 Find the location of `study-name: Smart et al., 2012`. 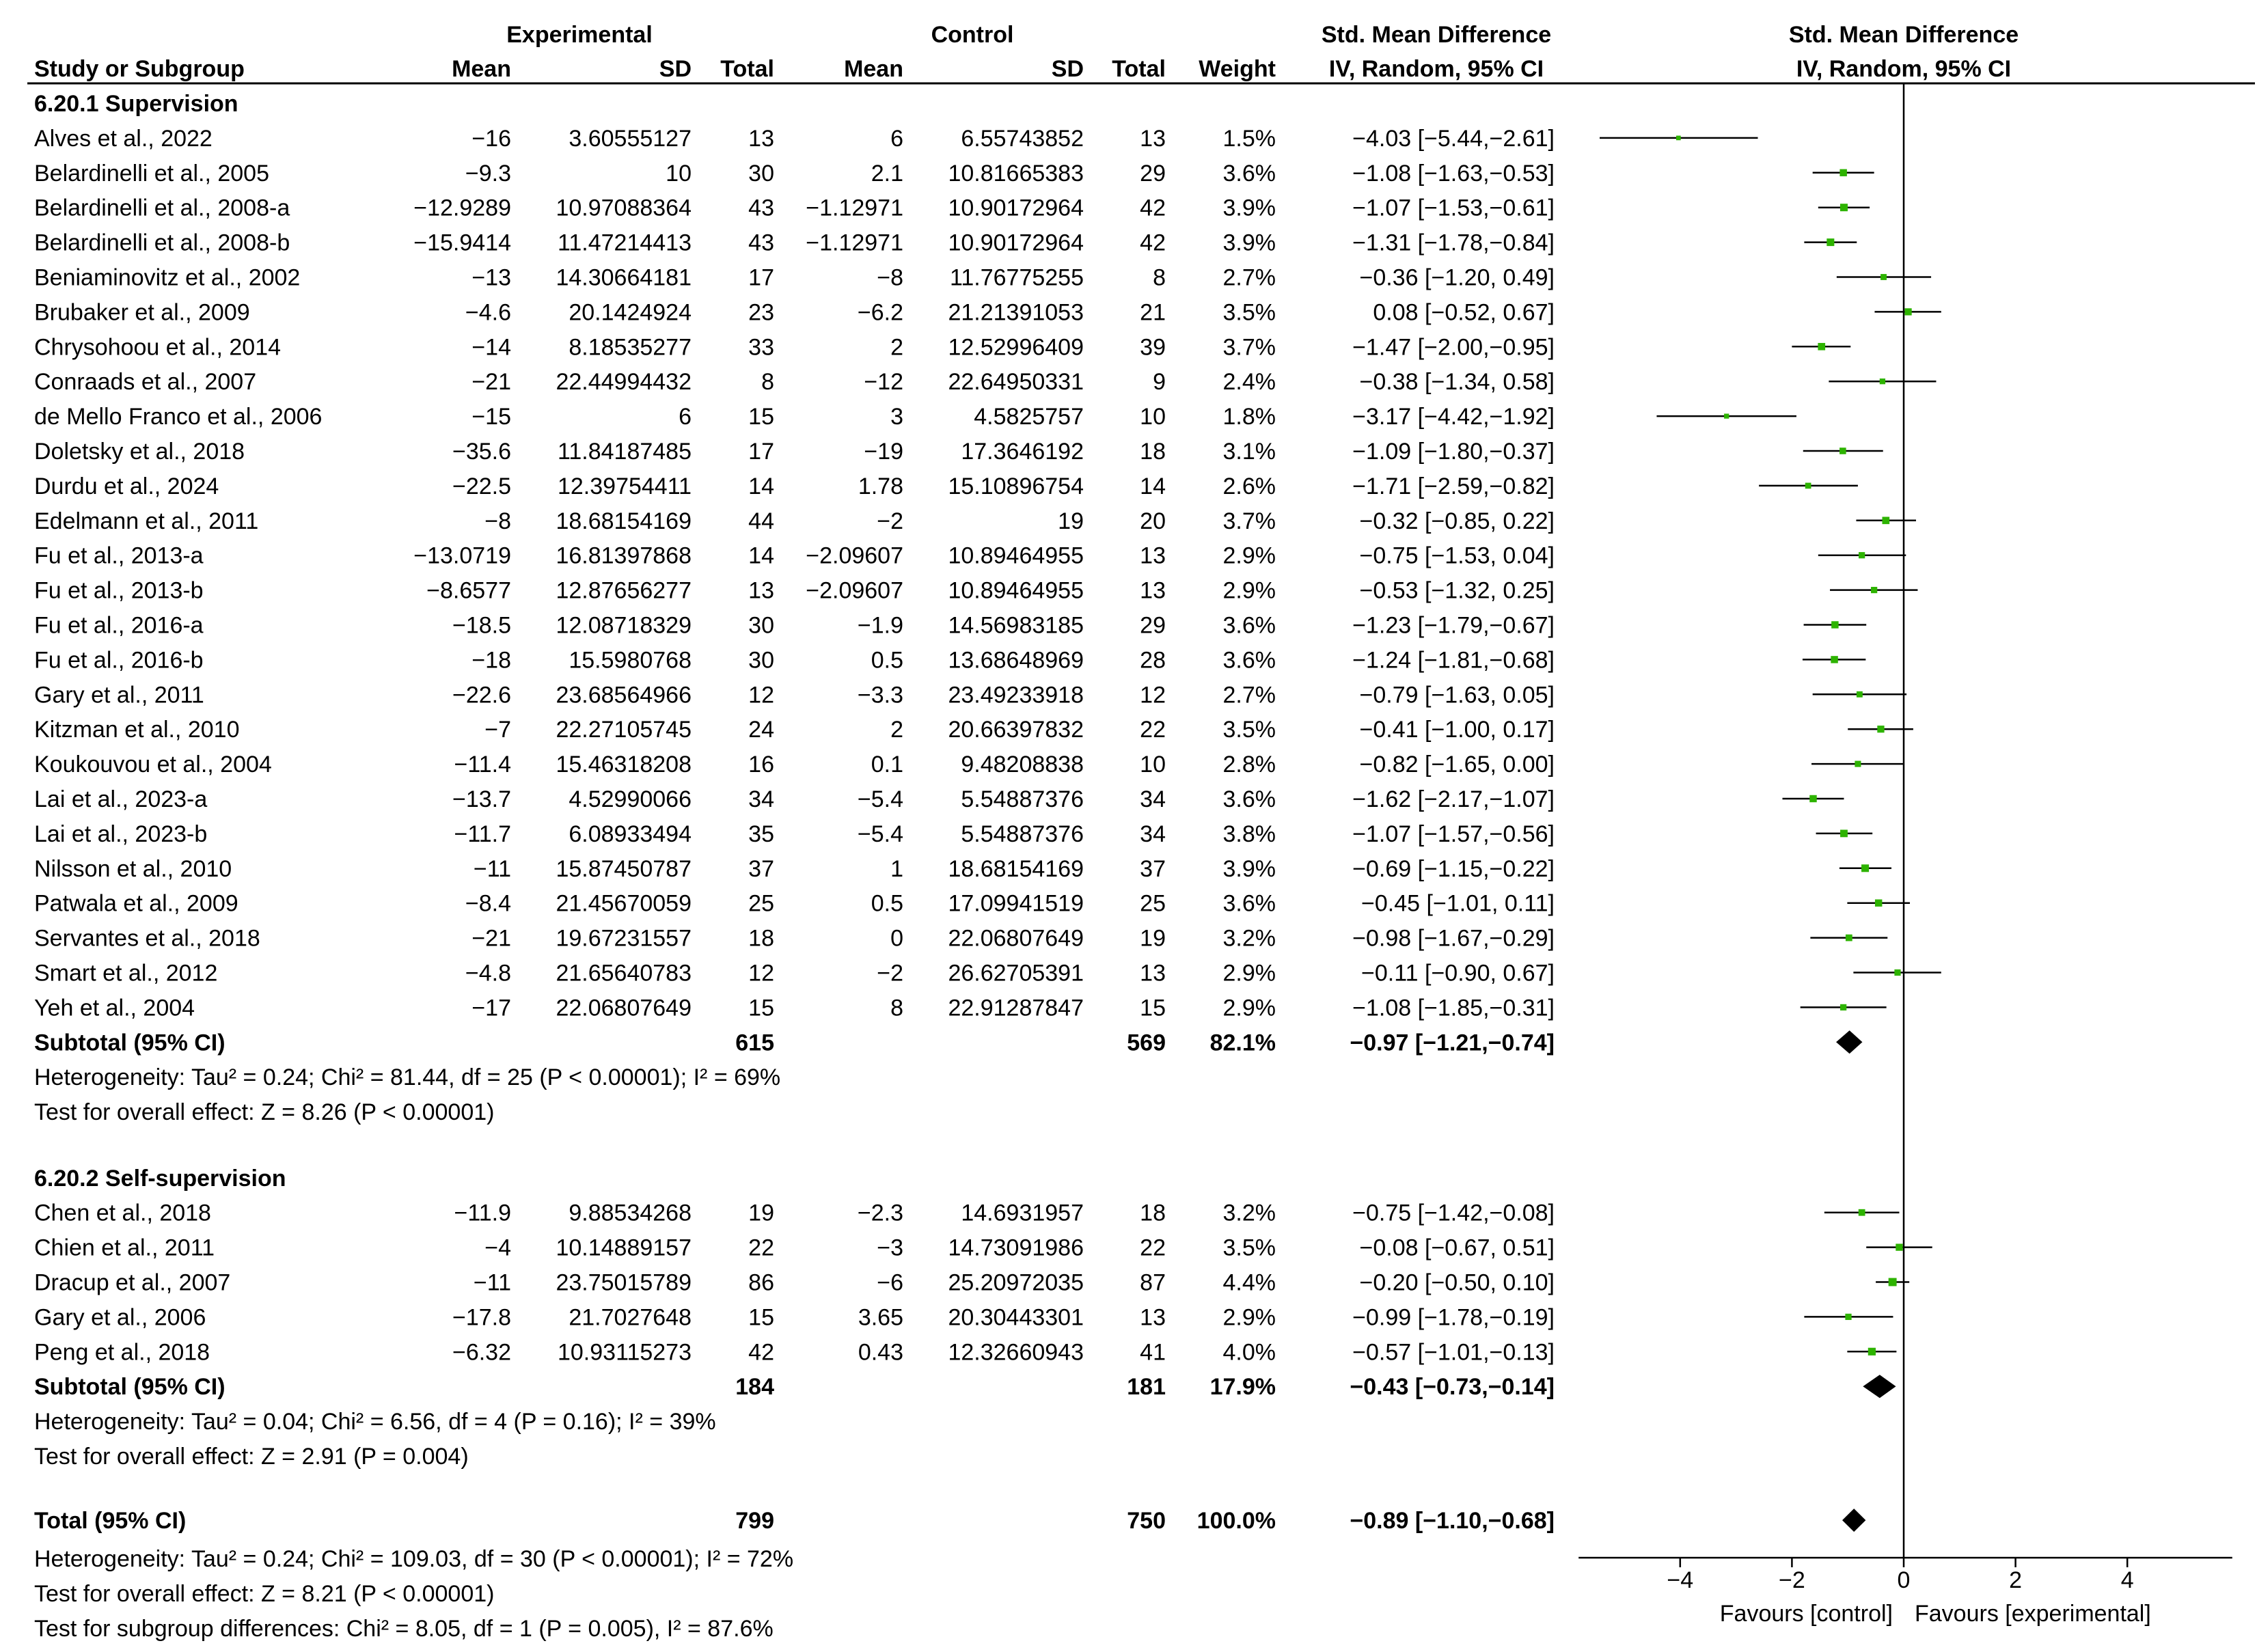

study-name: Smart et al., 2012 is located at coordinates (125, 974).